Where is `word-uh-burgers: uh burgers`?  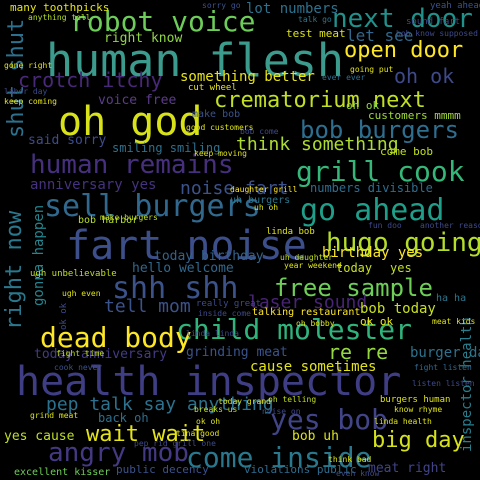
word-uh-burgers: uh burgers is located at coordinates (260, 200).